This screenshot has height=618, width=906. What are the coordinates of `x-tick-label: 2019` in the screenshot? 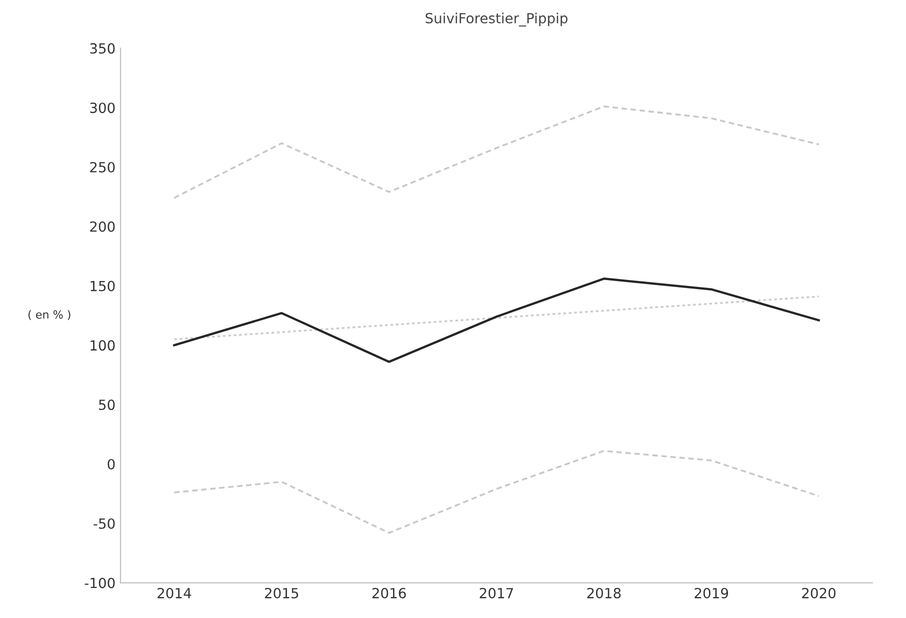 It's located at (711, 593).